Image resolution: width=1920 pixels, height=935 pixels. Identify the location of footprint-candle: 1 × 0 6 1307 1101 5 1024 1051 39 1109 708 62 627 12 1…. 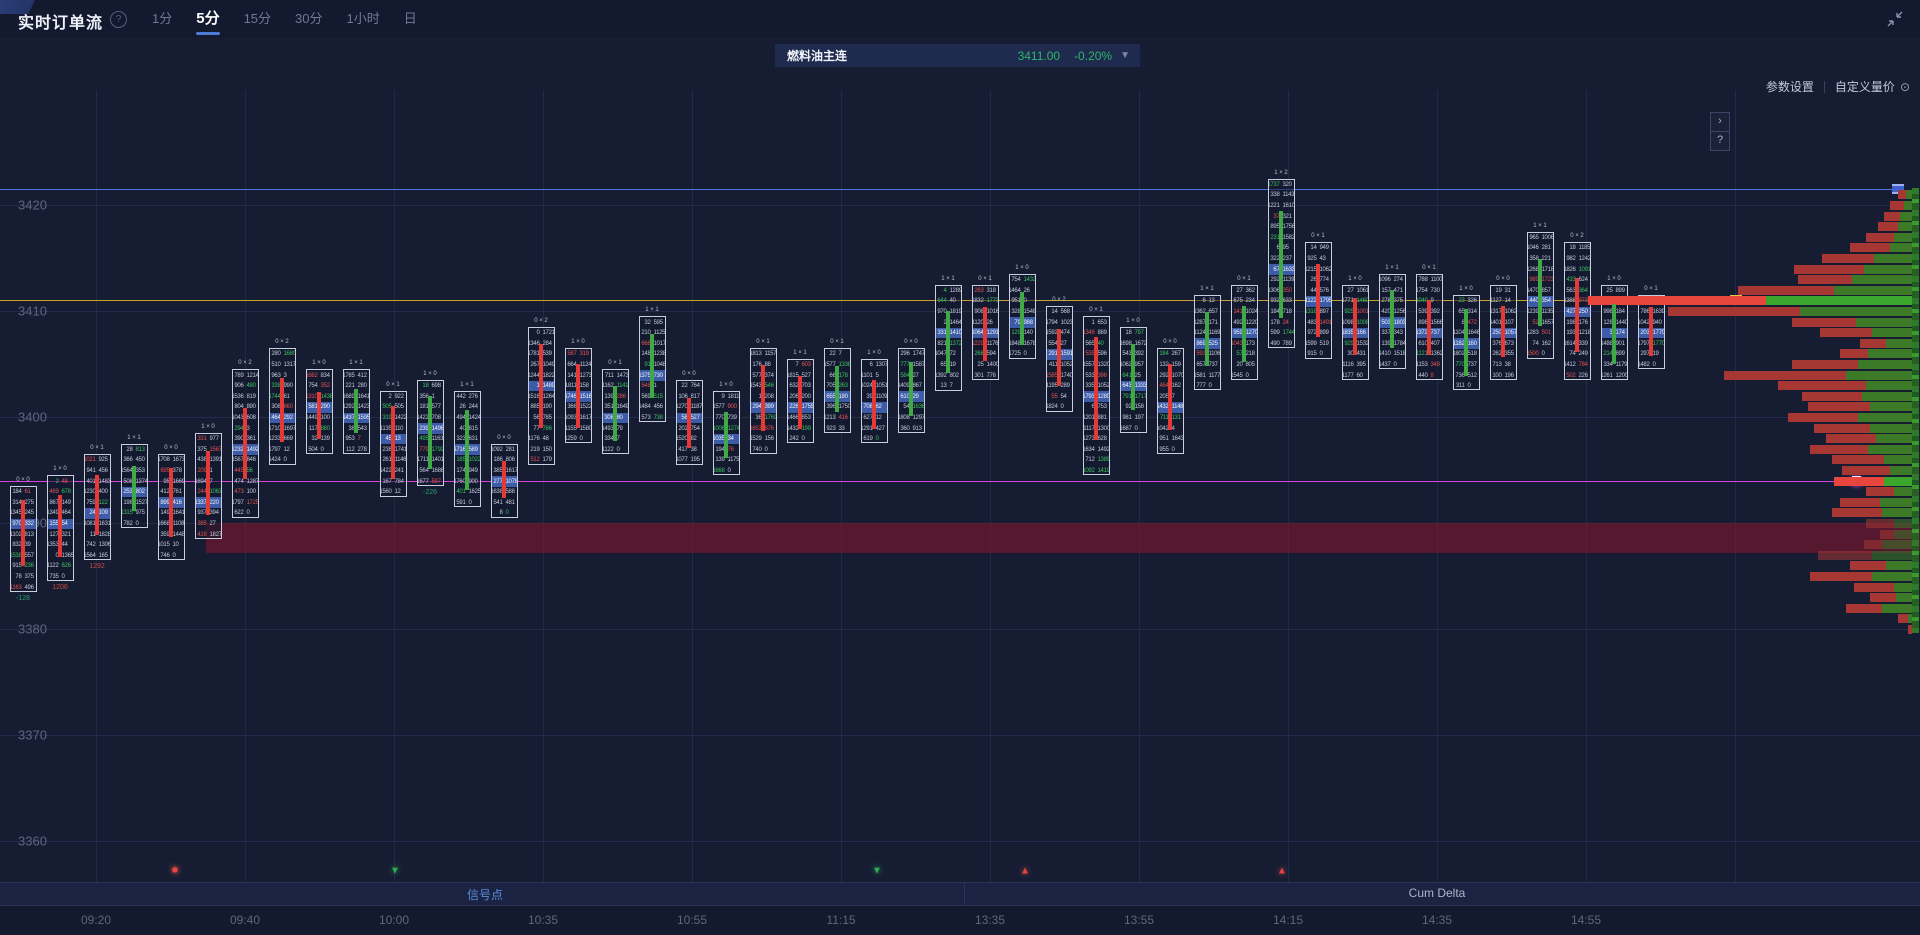
(874, 397).